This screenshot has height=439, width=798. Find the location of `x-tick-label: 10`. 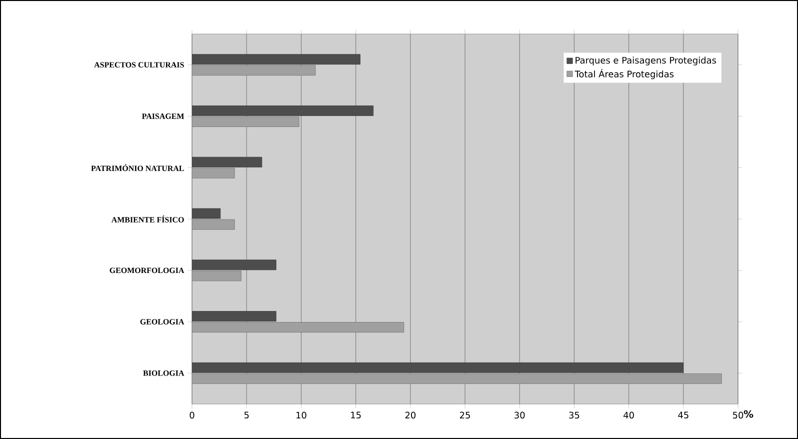

x-tick-label: 10 is located at coordinates (301, 415).